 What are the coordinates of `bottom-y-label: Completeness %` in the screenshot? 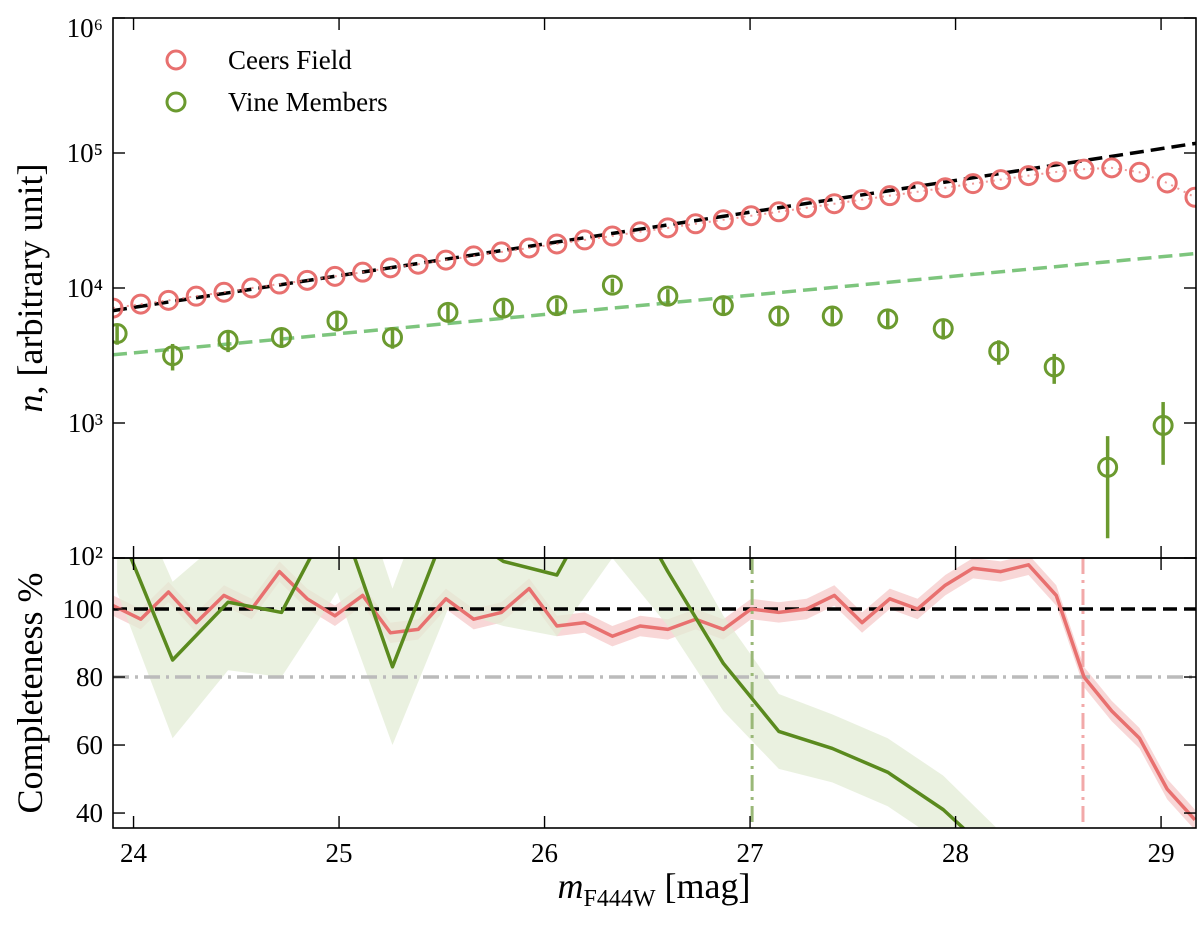 It's located at (30, 693).